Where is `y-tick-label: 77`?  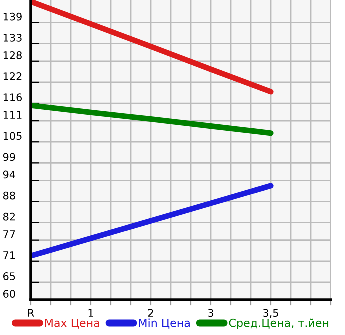
y-tick-label: 77 is located at coordinates (10, 234).